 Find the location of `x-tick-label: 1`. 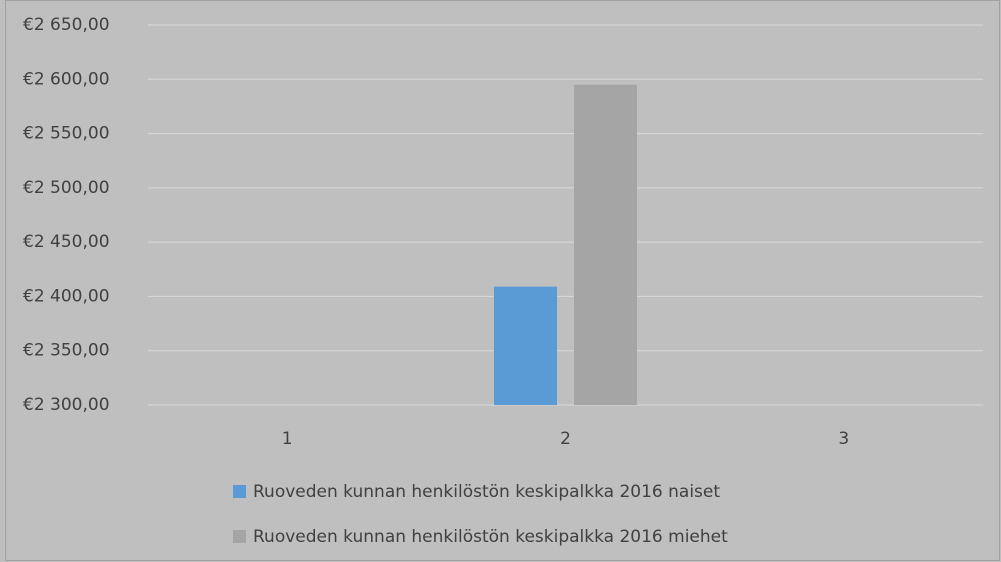

x-tick-label: 1 is located at coordinates (287, 439).